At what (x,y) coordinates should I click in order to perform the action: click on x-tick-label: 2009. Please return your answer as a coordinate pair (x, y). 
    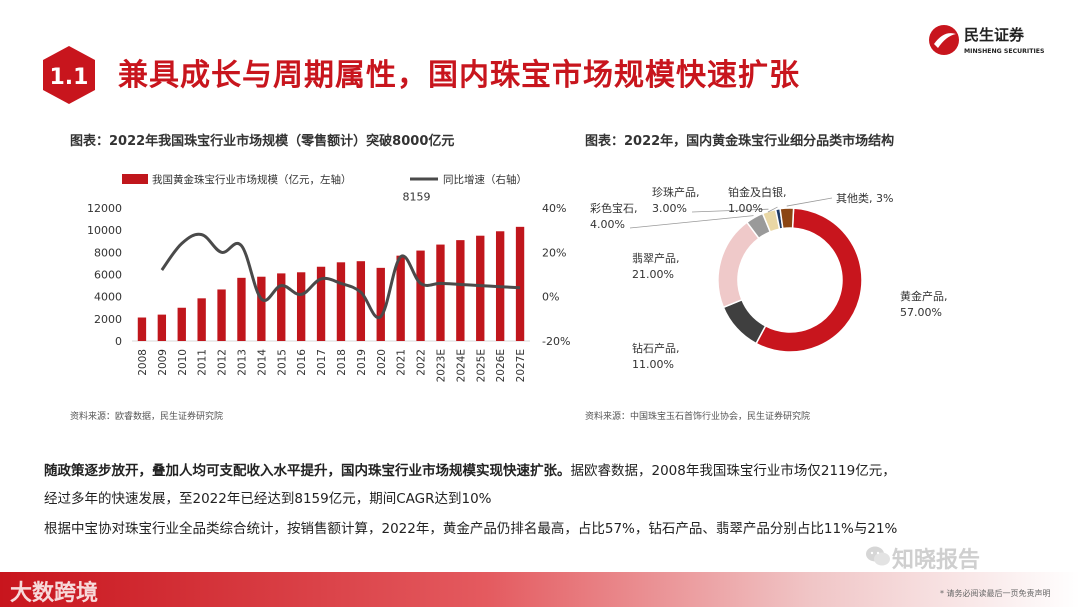
    Looking at the image, I should click on (163, 362).